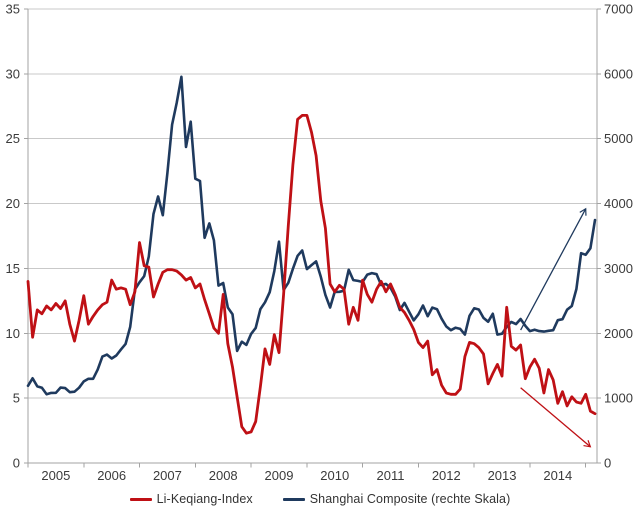 This screenshot has height=519, width=640. What do you see at coordinates (618, 138) in the screenshot?
I see `y-axis-right-tick-label: 5000` at bounding box center [618, 138].